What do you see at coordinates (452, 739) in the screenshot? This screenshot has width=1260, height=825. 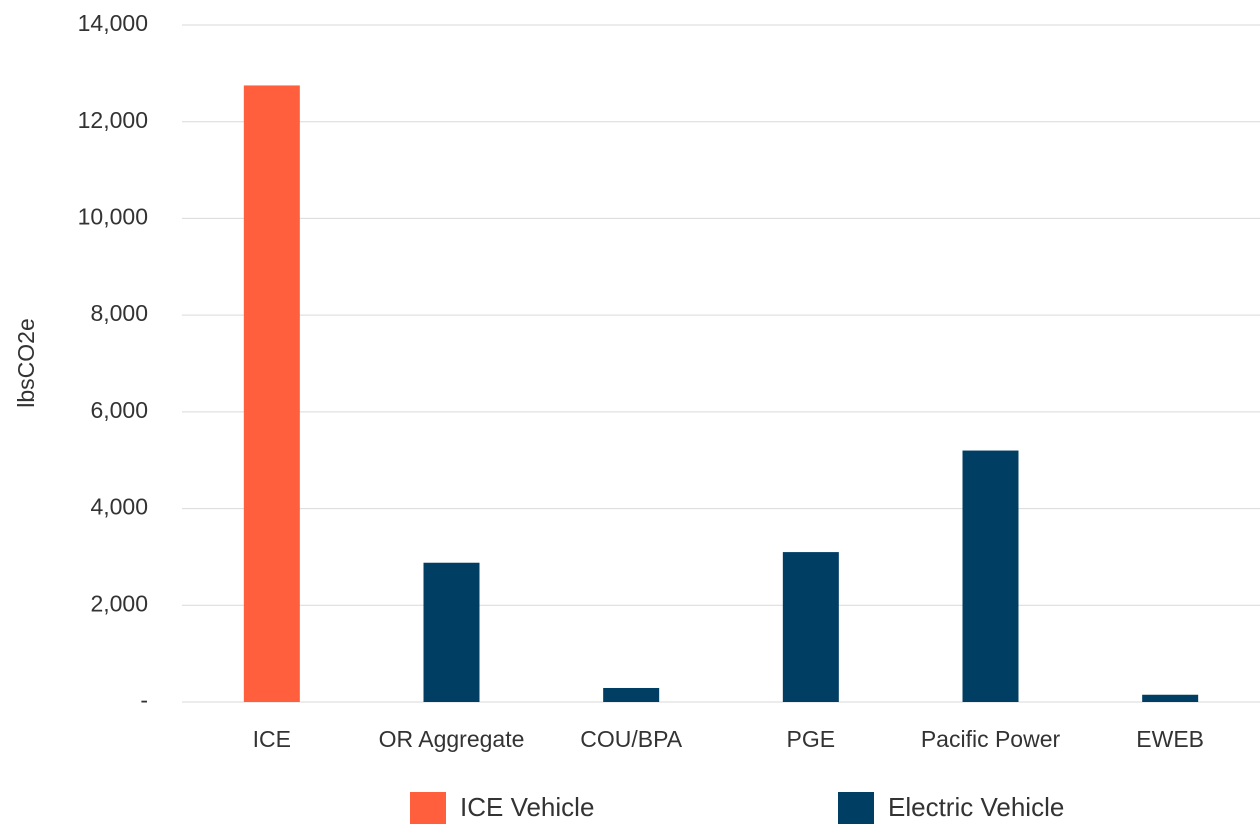 I see `x-tick-label: OR Aggregate` at bounding box center [452, 739].